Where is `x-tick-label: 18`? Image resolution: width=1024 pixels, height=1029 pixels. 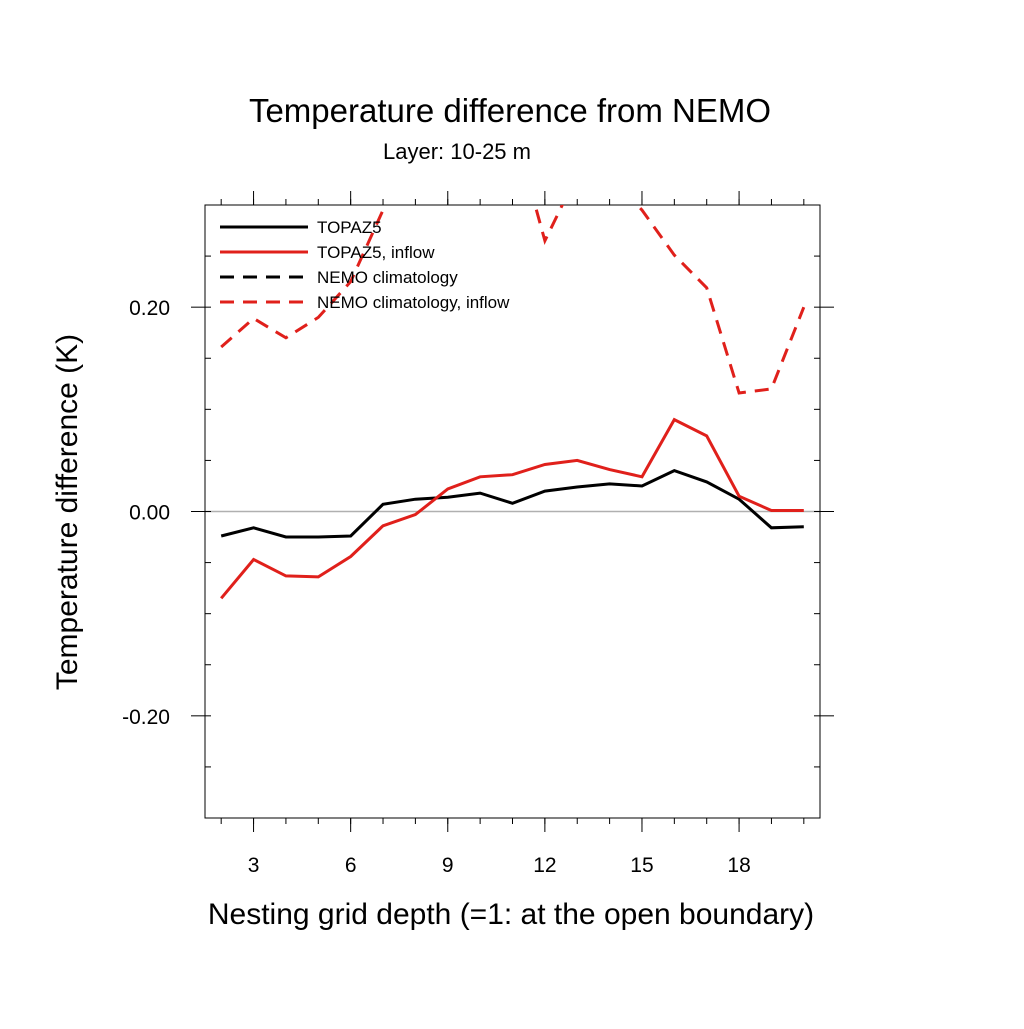
x-tick-label: 18 is located at coordinates (738, 865).